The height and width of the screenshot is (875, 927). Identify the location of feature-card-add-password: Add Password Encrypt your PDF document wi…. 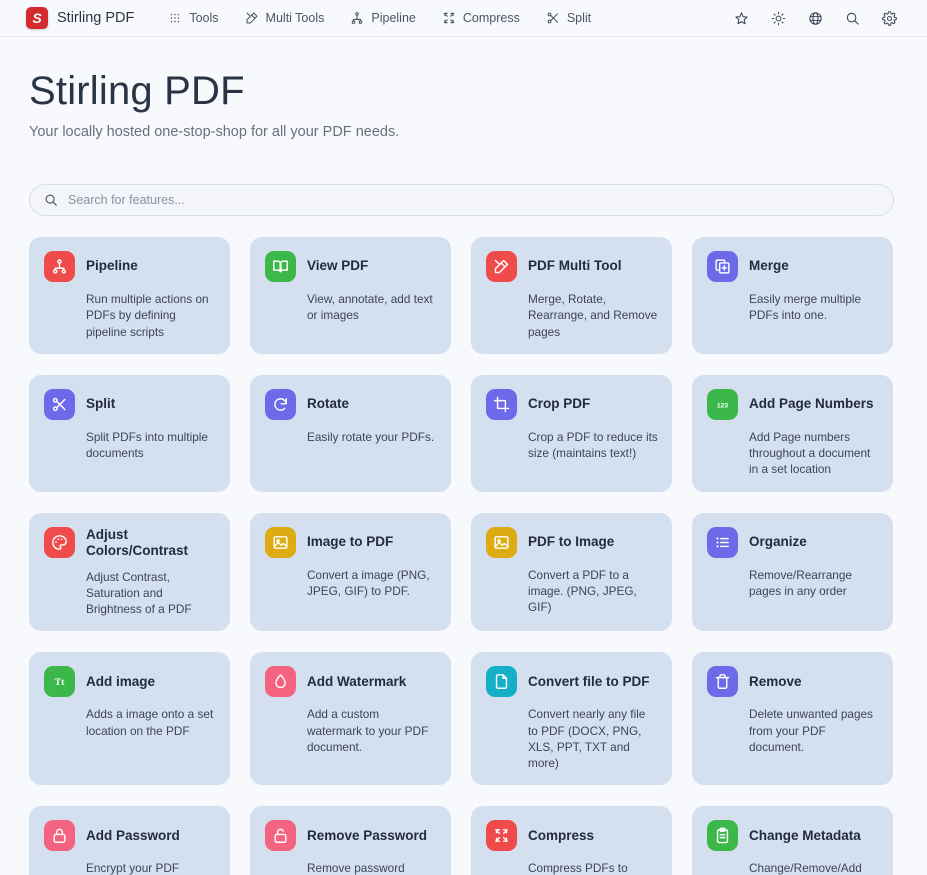
(129, 840).